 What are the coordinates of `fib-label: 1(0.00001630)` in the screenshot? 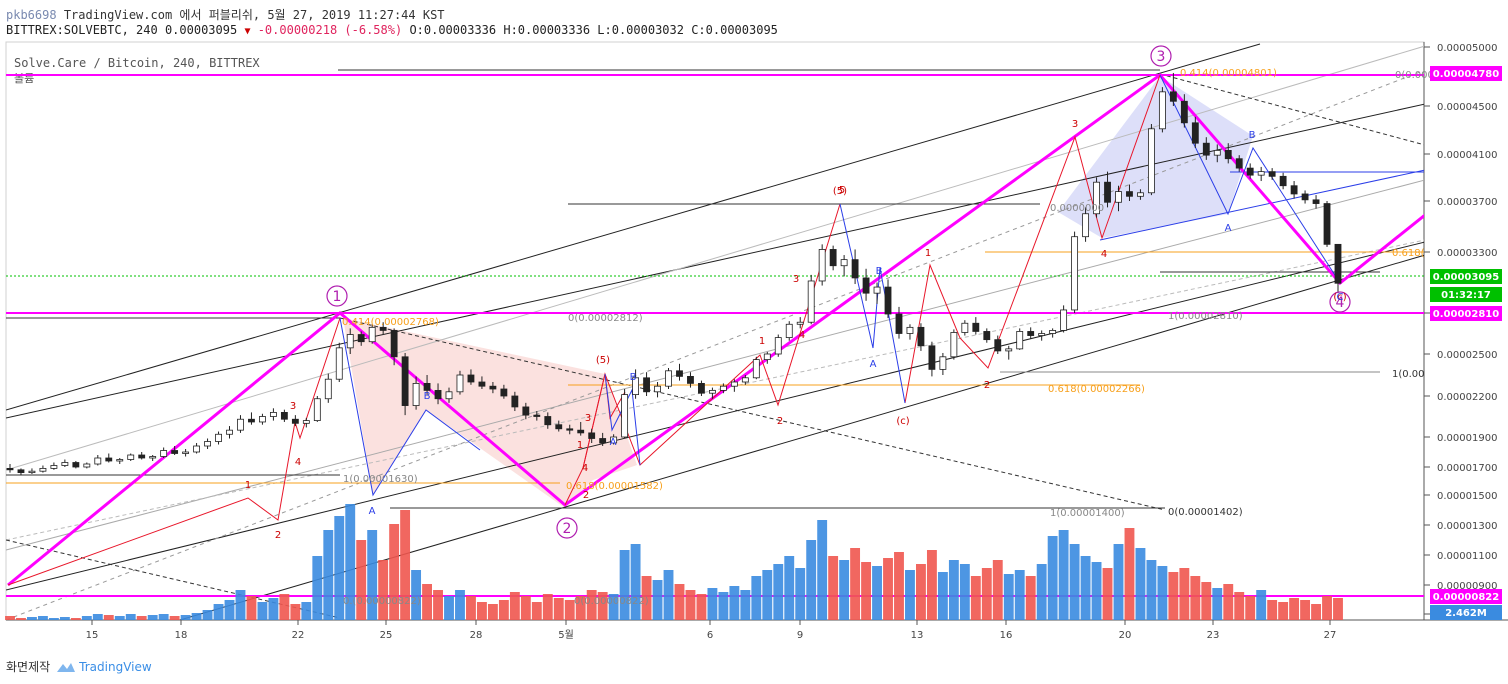 It's located at (380, 479).